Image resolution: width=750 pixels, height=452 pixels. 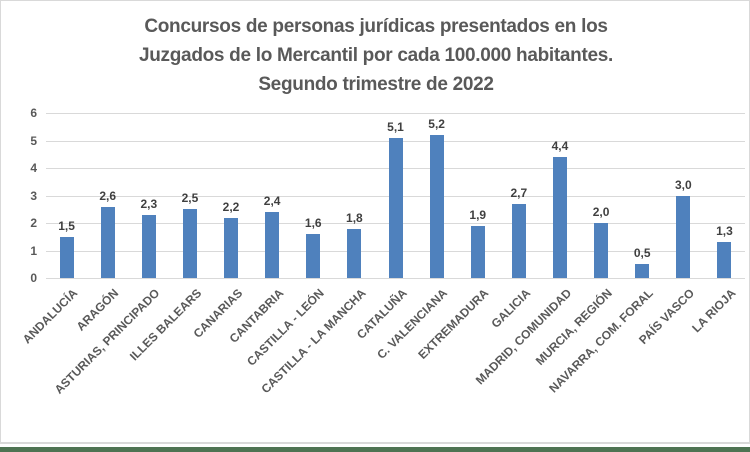 What do you see at coordinates (286, 327) in the screenshot?
I see `category-label-text: CASTILLA - LEÓN` at bounding box center [286, 327].